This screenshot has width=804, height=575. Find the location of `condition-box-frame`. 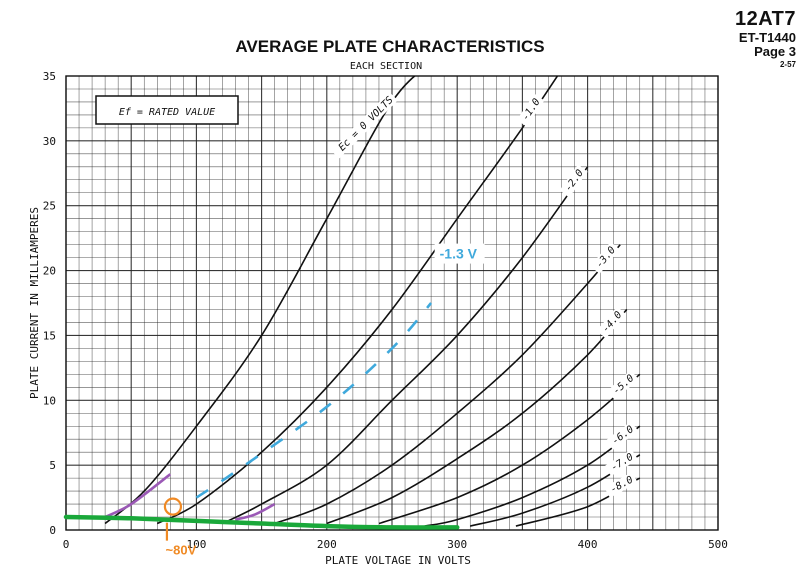

condition-box-frame is located at coordinates (167, 110).